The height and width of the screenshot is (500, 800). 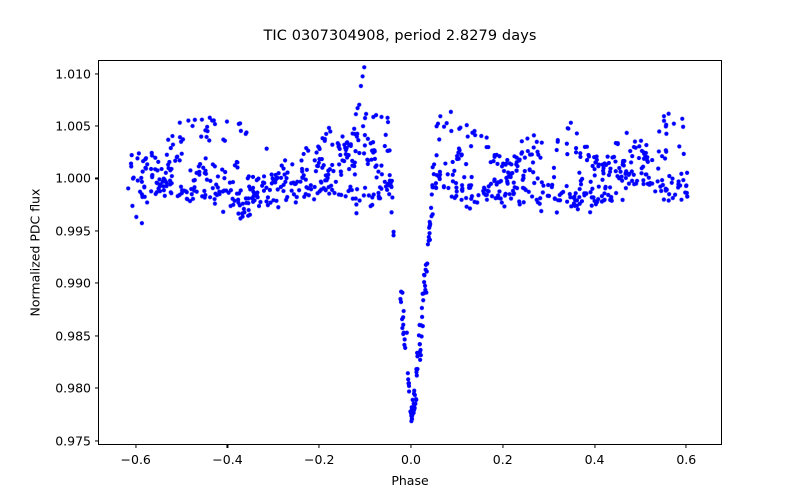 I want to click on page-title: TIC 0307304908, period 2.8279 days, so click(x=400, y=36).